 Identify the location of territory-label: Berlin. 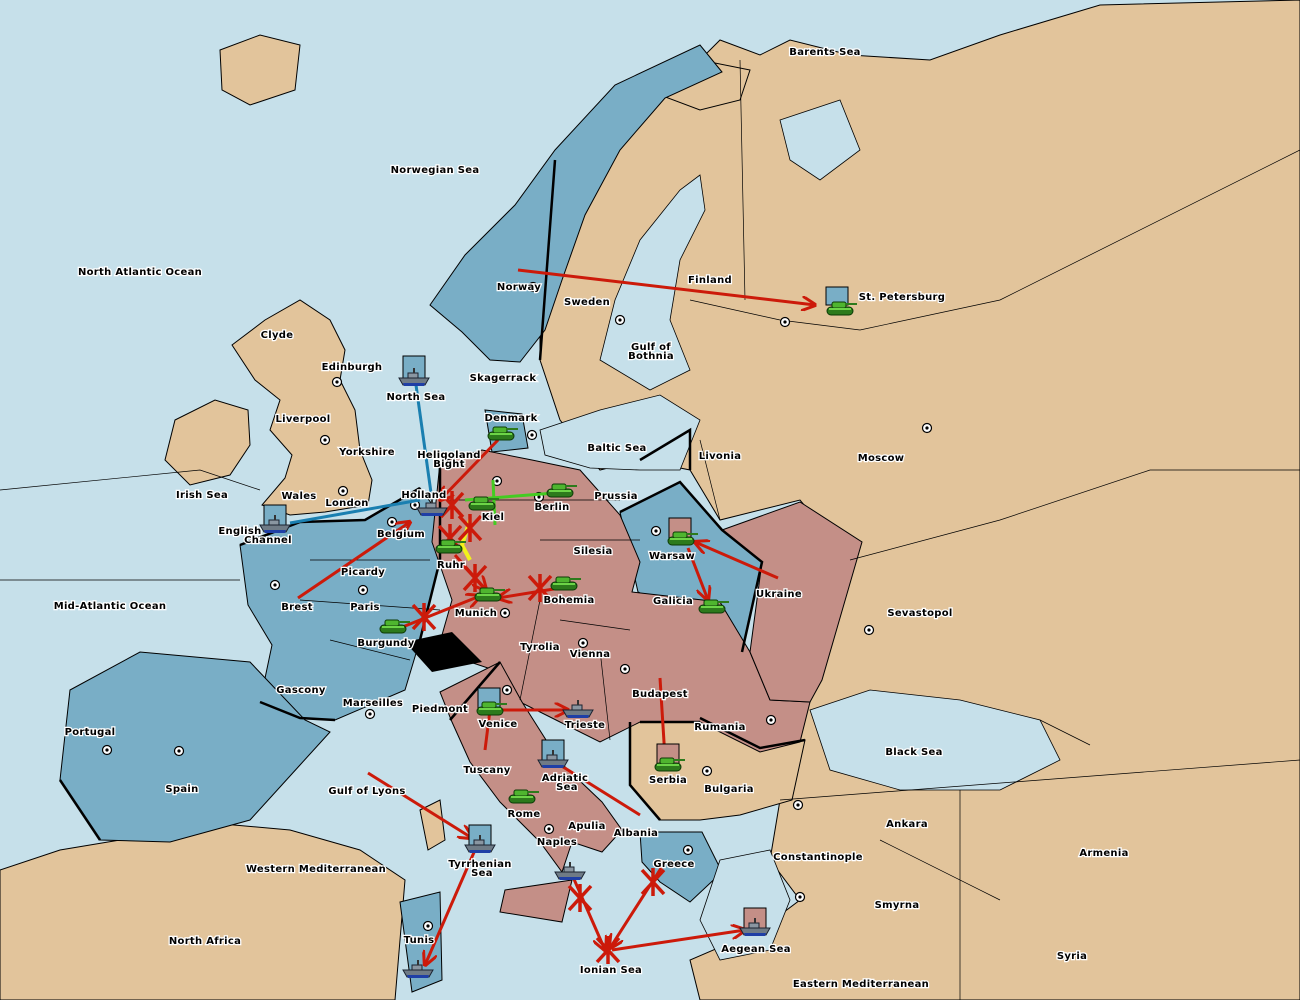
(551, 508).